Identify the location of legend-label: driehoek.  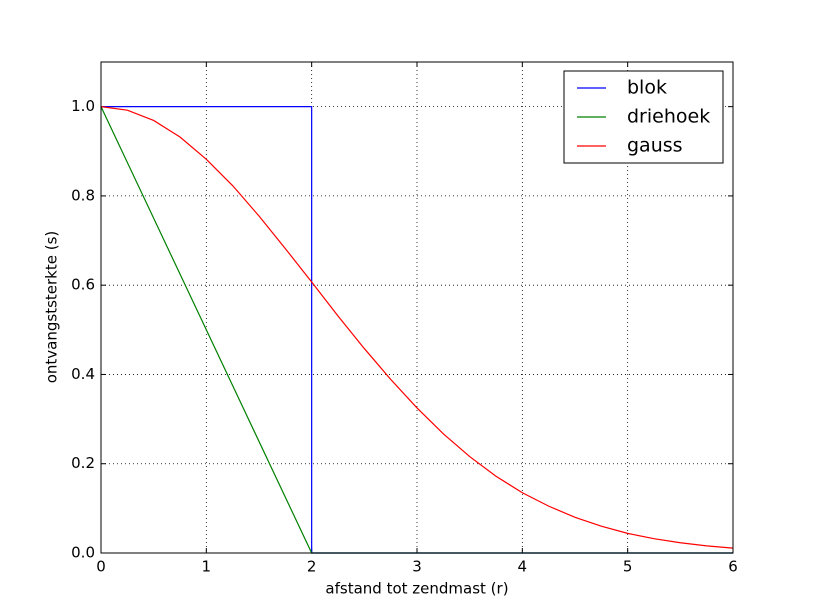
(668, 117).